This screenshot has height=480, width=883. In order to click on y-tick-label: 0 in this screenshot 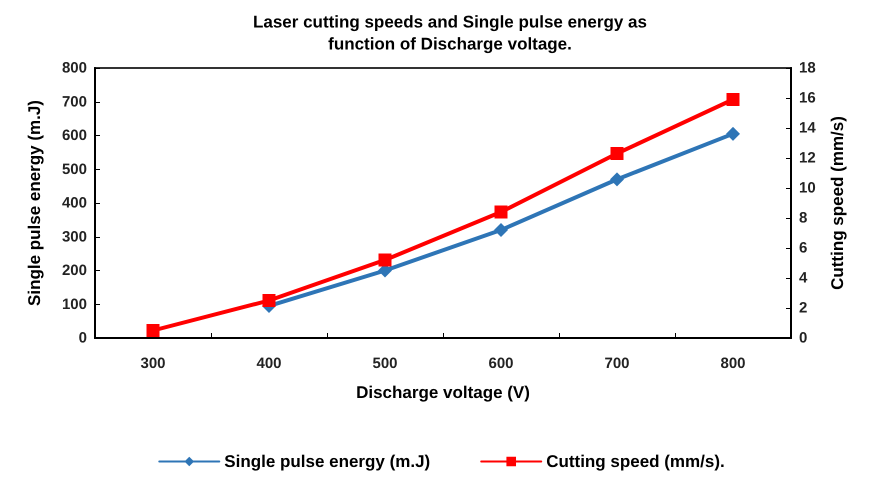, I will do `click(82, 338)`.